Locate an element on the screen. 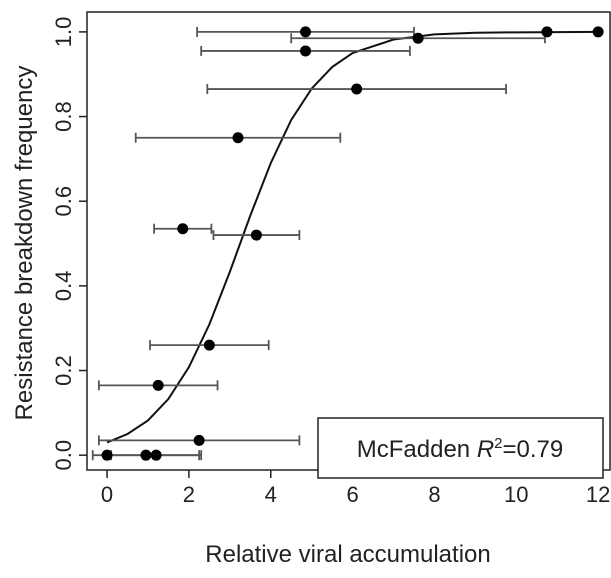 The image size is (611, 578). x-tick-label: 2 is located at coordinates (189, 494).